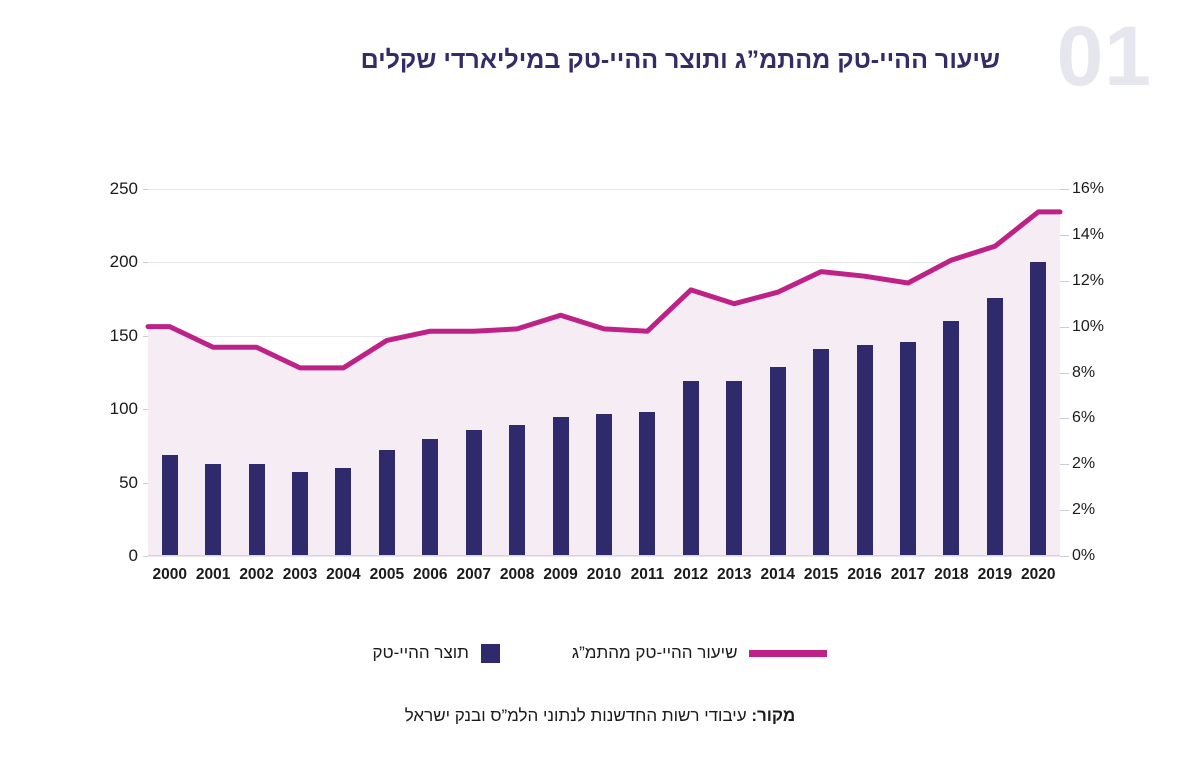 The height and width of the screenshot is (771, 1200). I want to click on section-number: 01, so click(1104, 56).